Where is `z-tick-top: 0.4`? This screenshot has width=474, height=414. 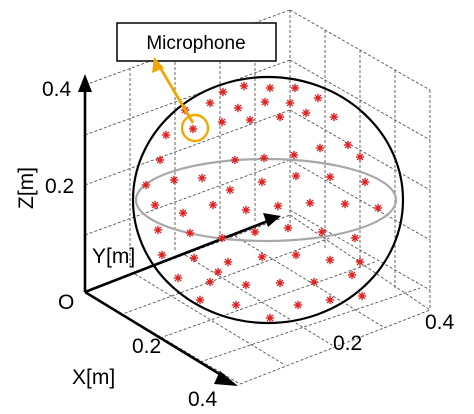 z-tick-top: 0.4 is located at coordinates (57, 89).